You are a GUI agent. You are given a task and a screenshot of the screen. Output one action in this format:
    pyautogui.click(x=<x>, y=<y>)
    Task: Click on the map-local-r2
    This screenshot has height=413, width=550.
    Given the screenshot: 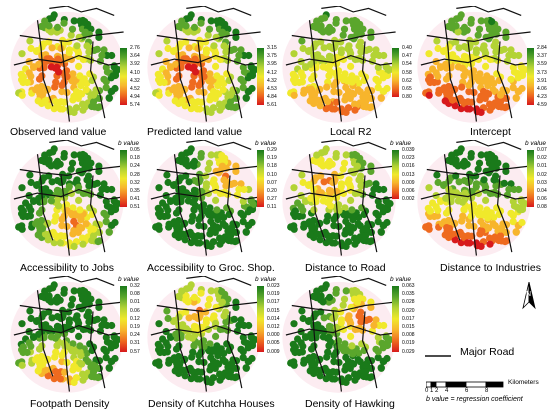 What is the action you would take?
    pyautogui.click(x=340, y=64)
    